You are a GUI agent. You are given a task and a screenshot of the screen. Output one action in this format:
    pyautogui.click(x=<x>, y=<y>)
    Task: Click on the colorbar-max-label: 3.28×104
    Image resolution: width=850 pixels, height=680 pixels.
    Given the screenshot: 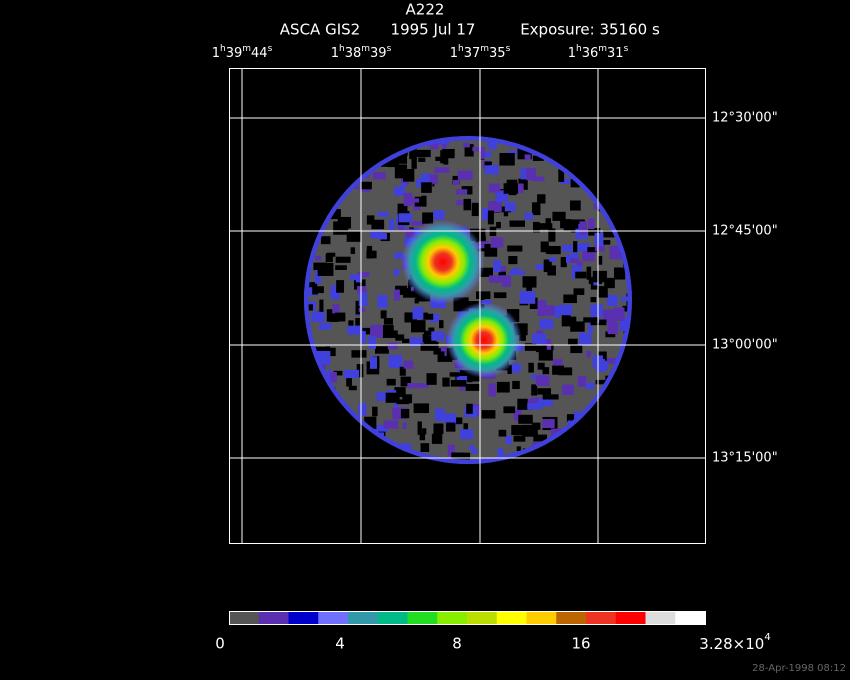 What is the action you would take?
    pyautogui.click(x=734, y=642)
    